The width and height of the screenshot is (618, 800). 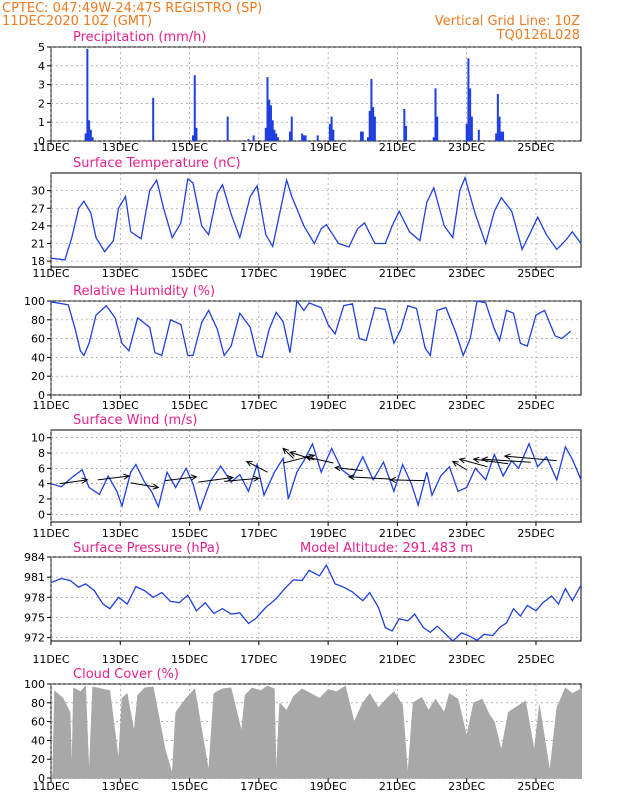 I want to click on panel-title: Cloud Cover (%), so click(x=126, y=674).